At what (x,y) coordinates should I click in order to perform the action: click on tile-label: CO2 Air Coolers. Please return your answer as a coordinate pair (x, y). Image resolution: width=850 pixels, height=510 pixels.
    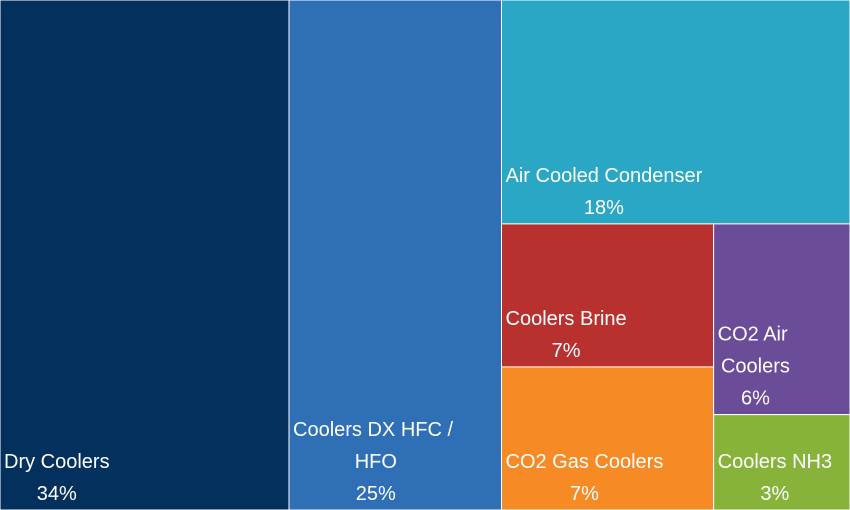
    Looking at the image, I should click on (756, 351).